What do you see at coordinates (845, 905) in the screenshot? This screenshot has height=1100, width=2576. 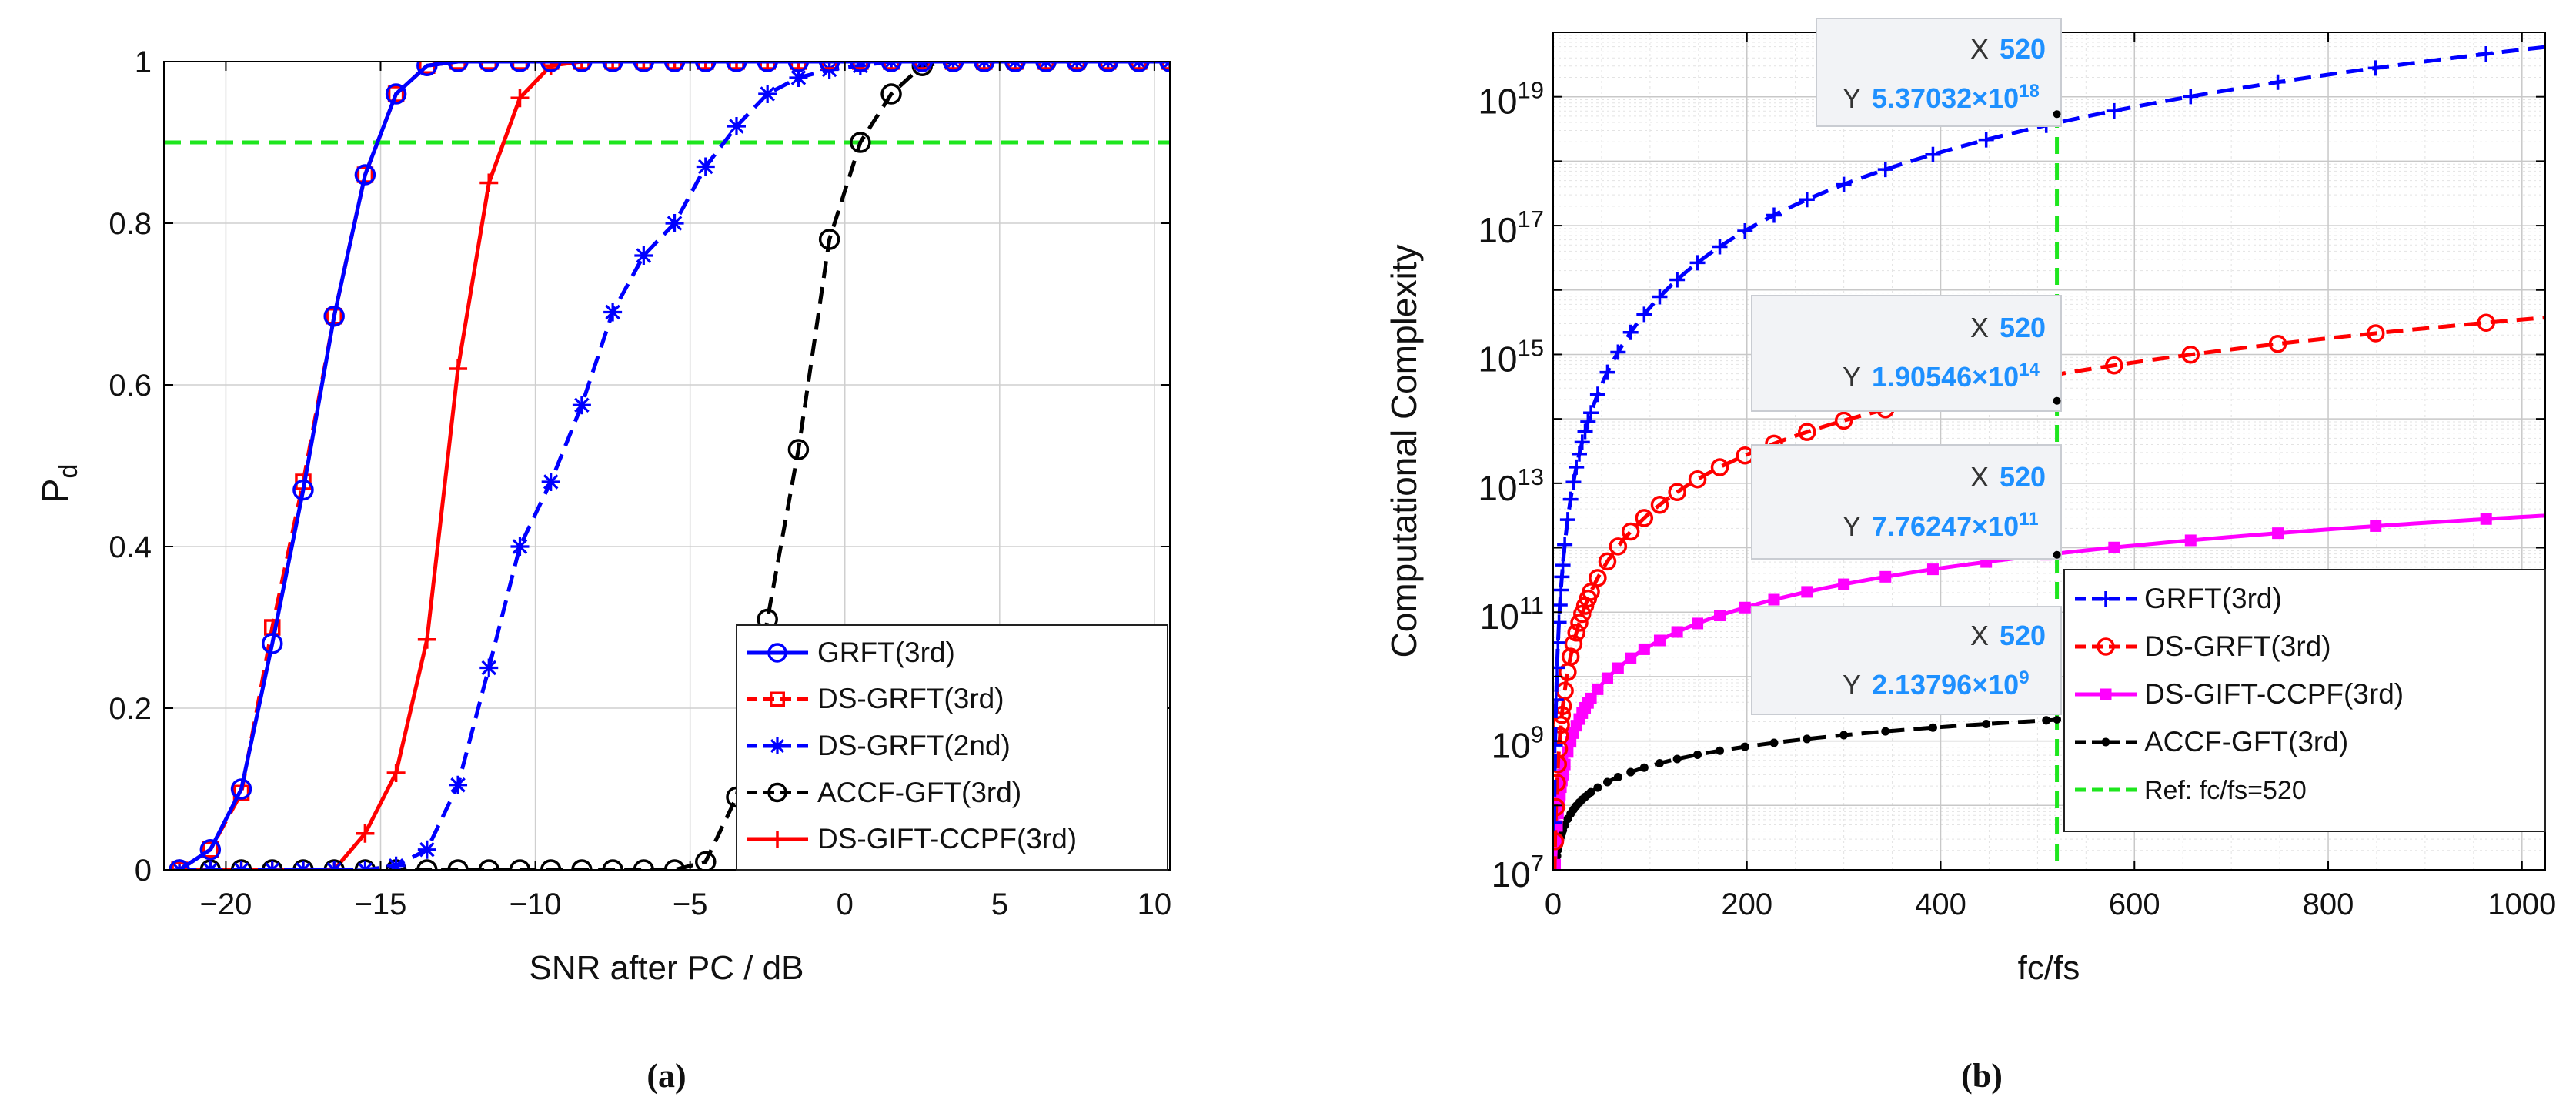 I see `x-tick-label: 0` at bounding box center [845, 905].